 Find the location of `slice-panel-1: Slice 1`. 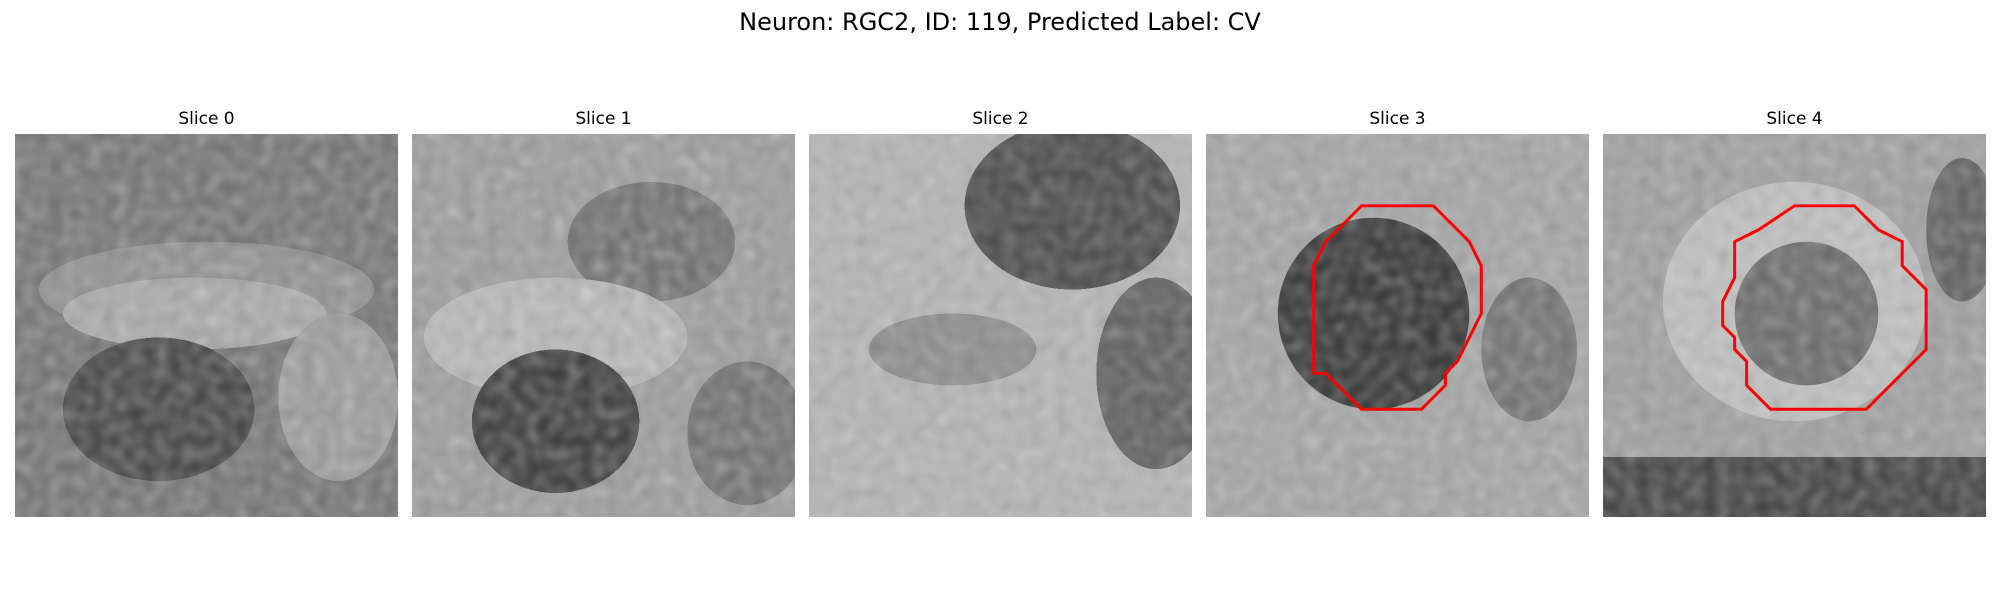

slice-panel-1: Slice 1 is located at coordinates (603, 312).